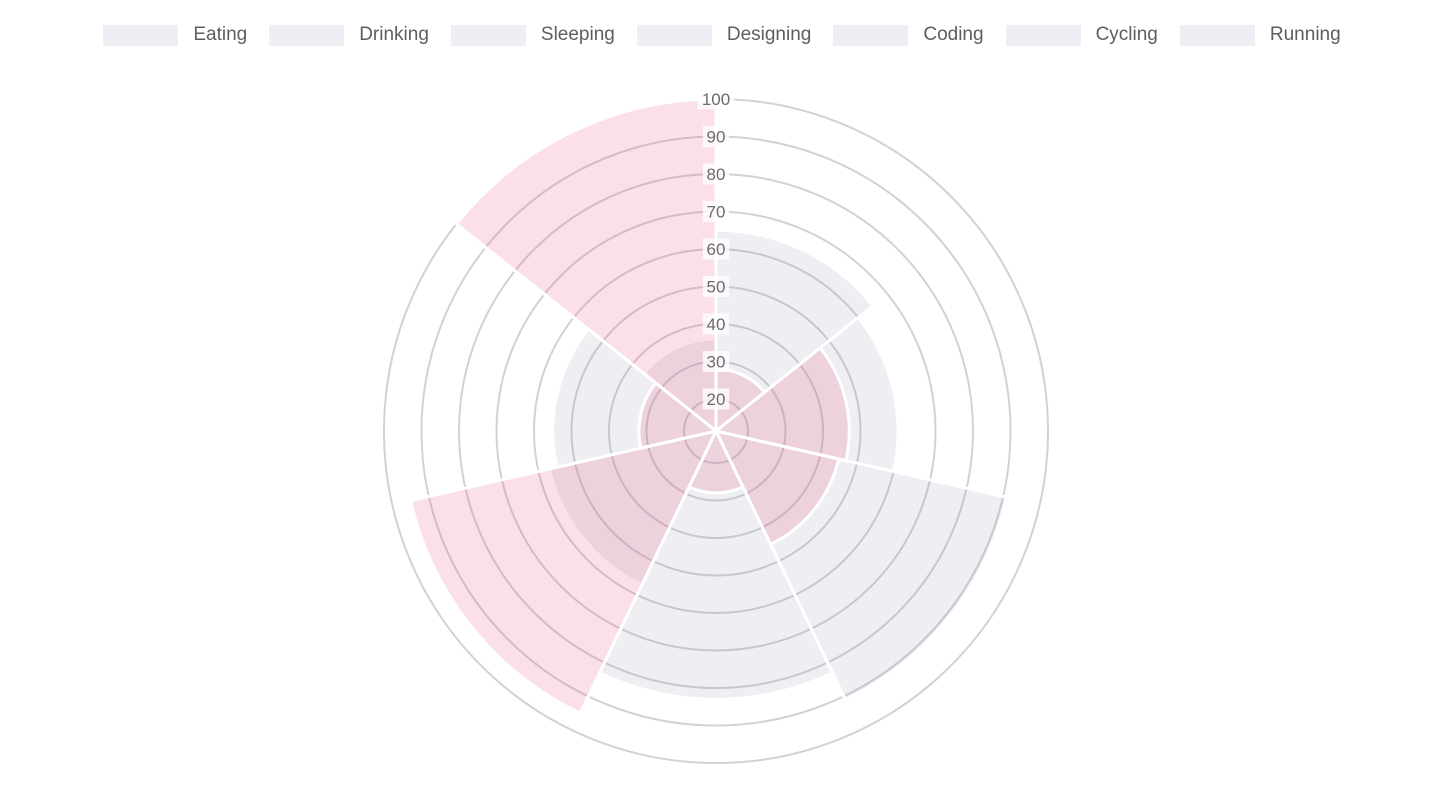 This screenshot has width=1444, height=794. What do you see at coordinates (769, 34) in the screenshot?
I see `legend-label: Designing` at bounding box center [769, 34].